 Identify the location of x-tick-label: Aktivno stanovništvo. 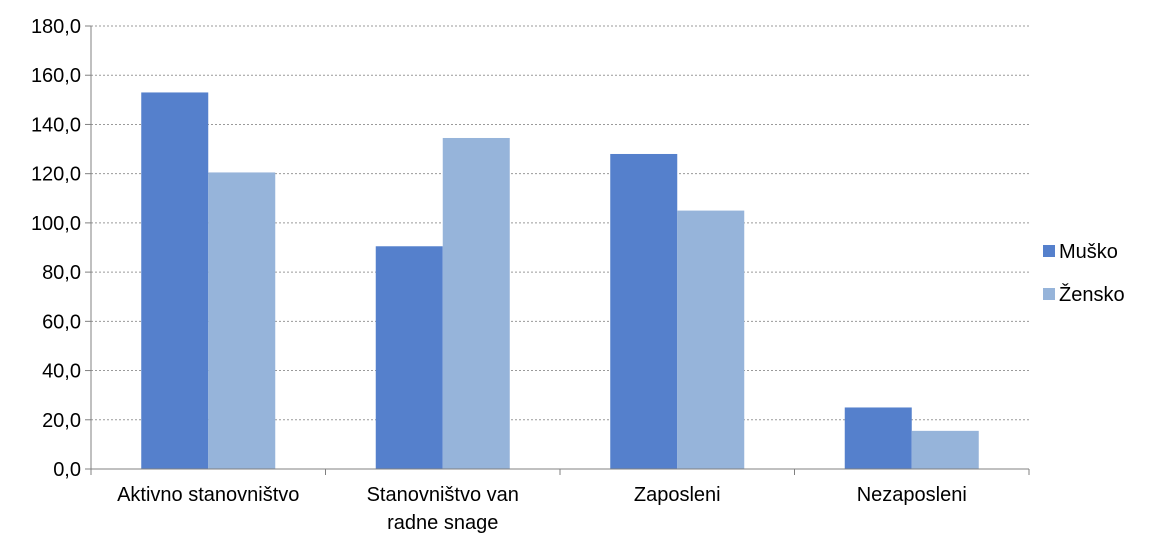
(208, 495).